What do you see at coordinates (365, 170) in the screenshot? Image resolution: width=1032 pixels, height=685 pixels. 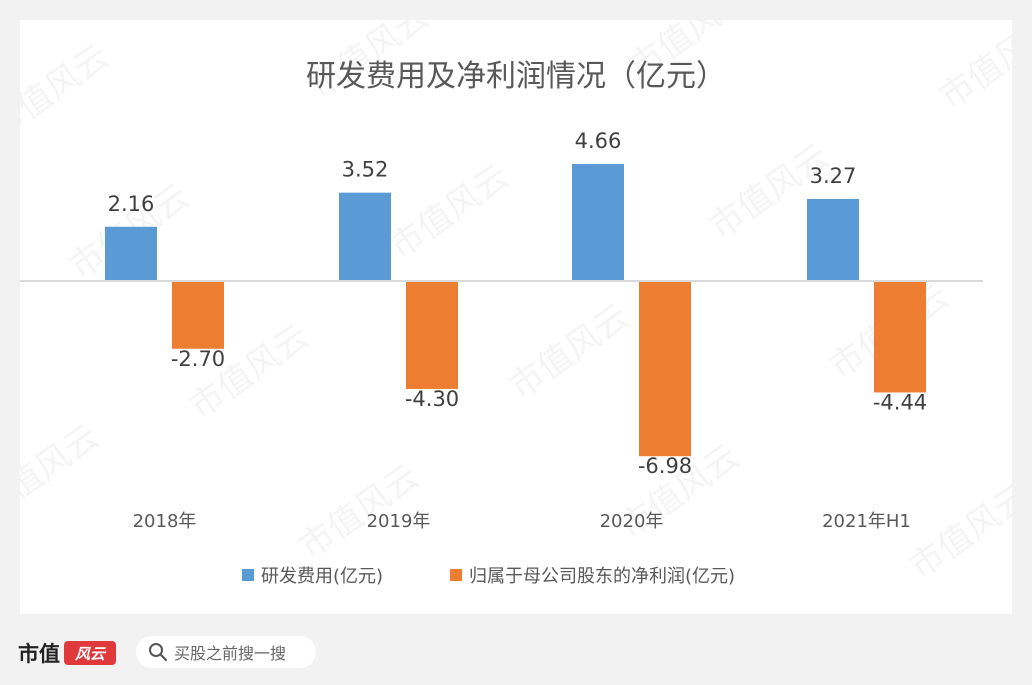 I see `data-label-s1-1: 3.52` at bounding box center [365, 170].